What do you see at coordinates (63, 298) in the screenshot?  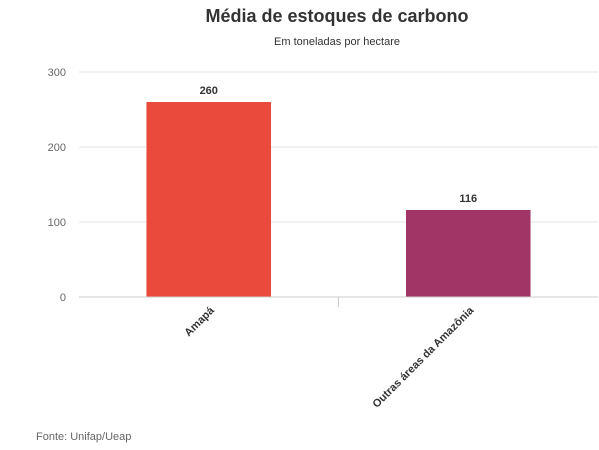 I see `y-tick-label: 0` at bounding box center [63, 298].